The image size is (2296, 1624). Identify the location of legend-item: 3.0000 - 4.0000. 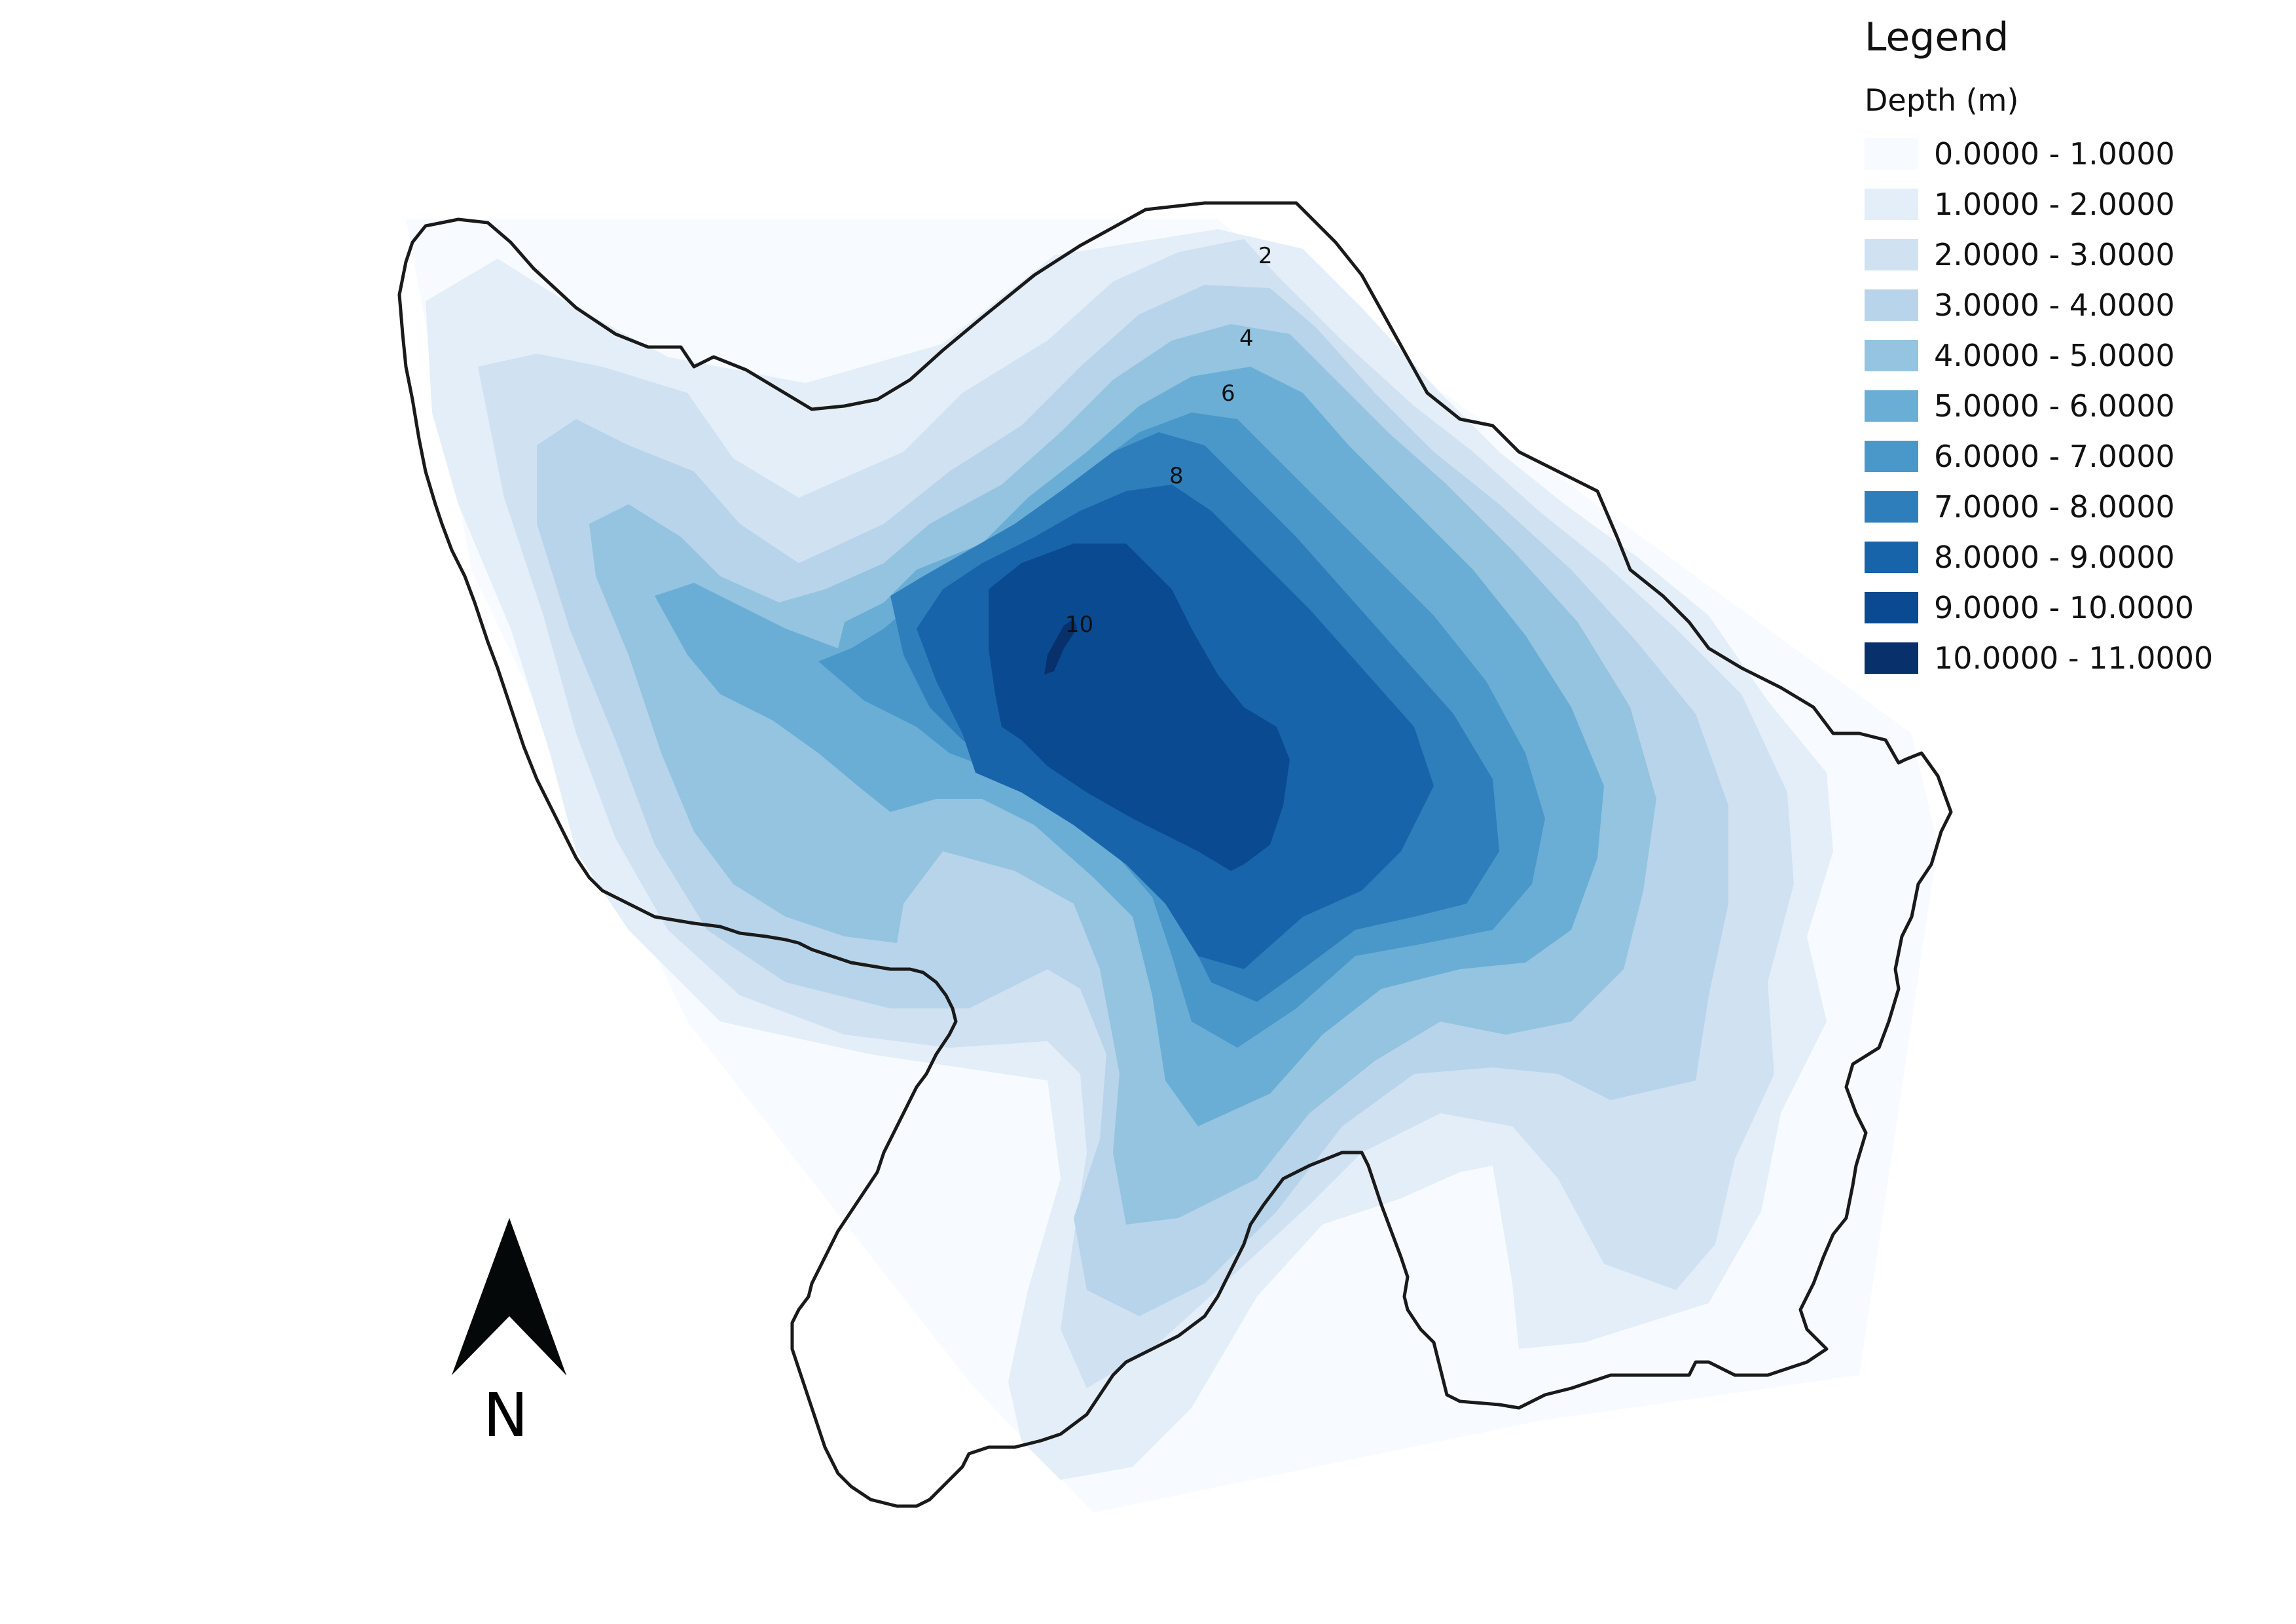
(2074, 305).